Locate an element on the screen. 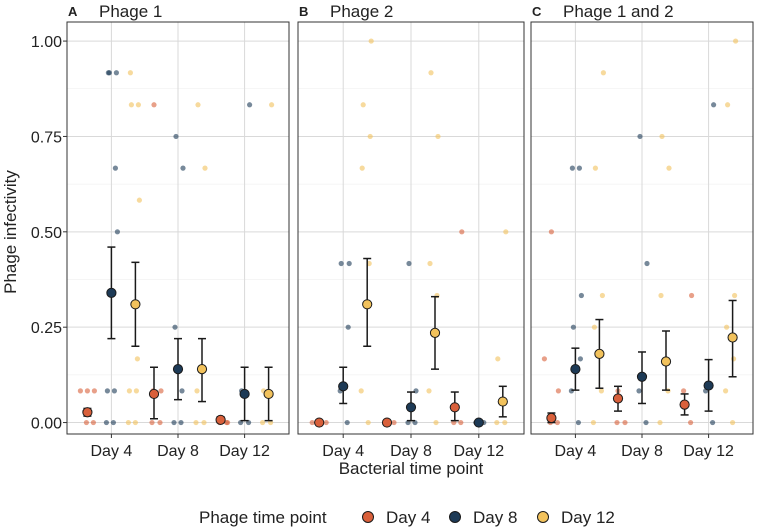  y-tick-label: 0.25 is located at coordinates (46, 328).